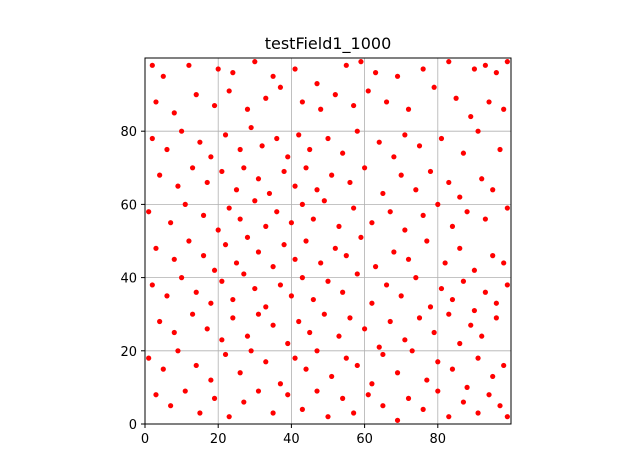  Describe the element at coordinates (218, 439) in the screenshot. I see `x-tick-label: 20` at that location.